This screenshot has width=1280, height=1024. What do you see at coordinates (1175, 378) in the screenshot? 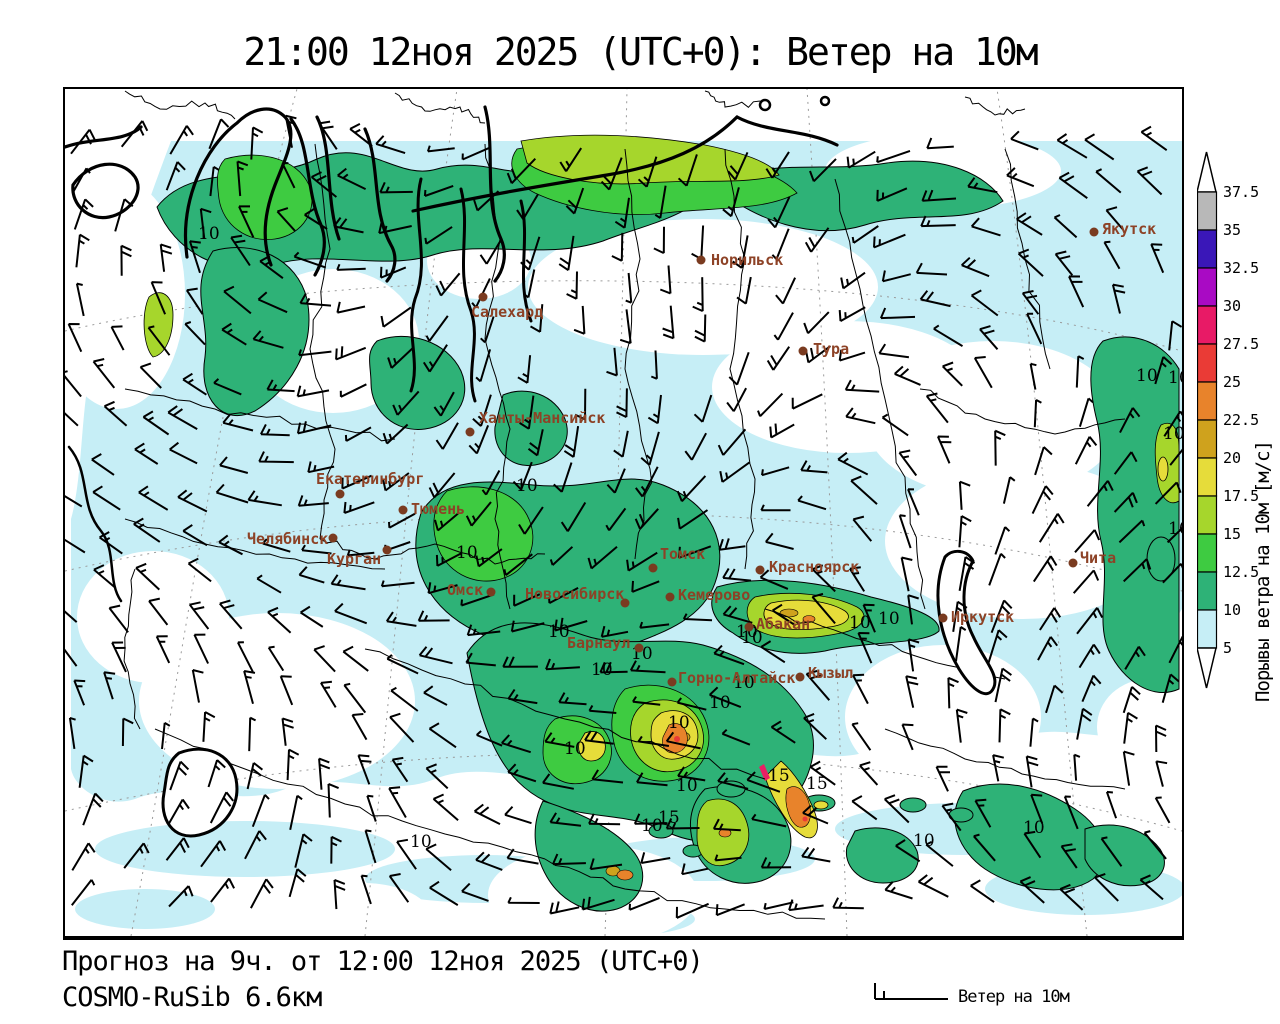
I see `contour-label: 10` at bounding box center [1175, 378].